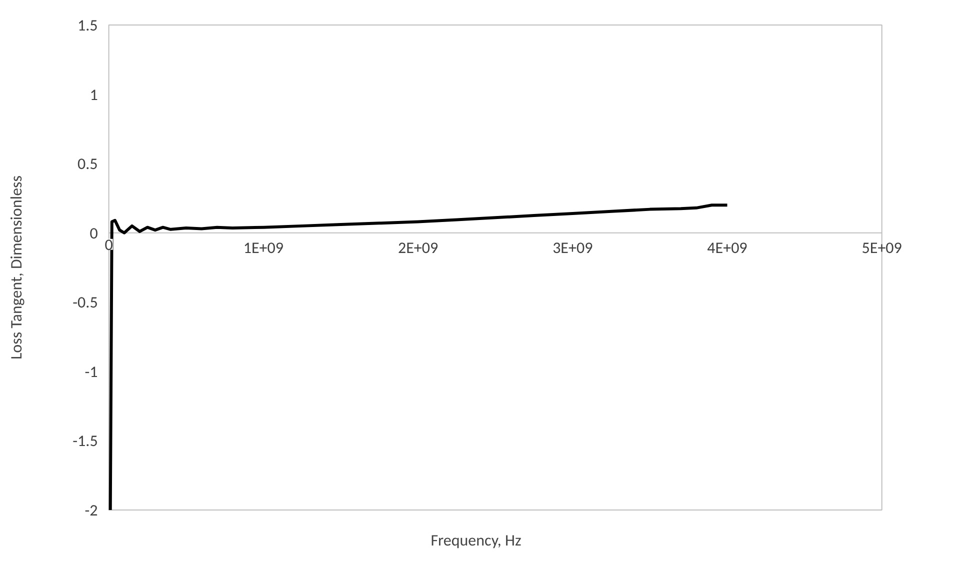 The image size is (956, 579). Describe the element at coordinates (91, 510) in the screenshot. I see `y-tick-label: -2` at that location.